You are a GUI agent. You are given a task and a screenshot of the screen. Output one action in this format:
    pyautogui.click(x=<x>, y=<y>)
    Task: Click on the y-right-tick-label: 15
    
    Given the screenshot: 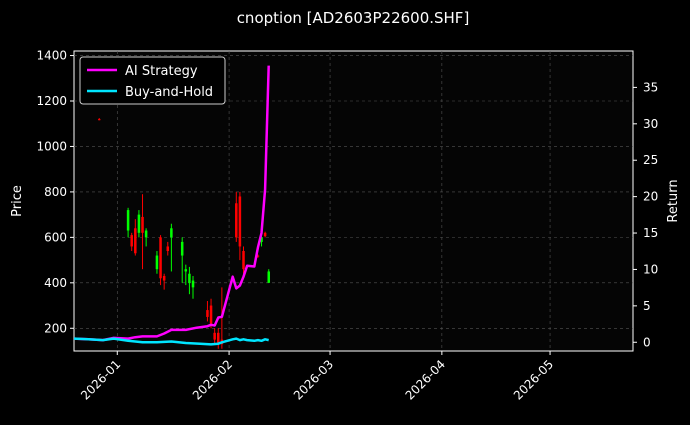 What is the action you would take?
    pyautogui.click(x=650, y=233)
    